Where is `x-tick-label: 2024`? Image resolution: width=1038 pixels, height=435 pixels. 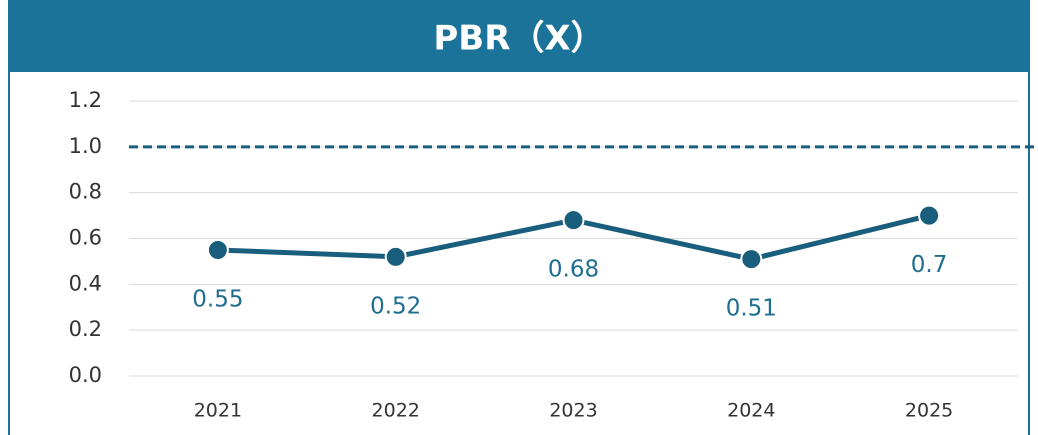
x-tick-label: 2024 is located at coordinates (751, 411).